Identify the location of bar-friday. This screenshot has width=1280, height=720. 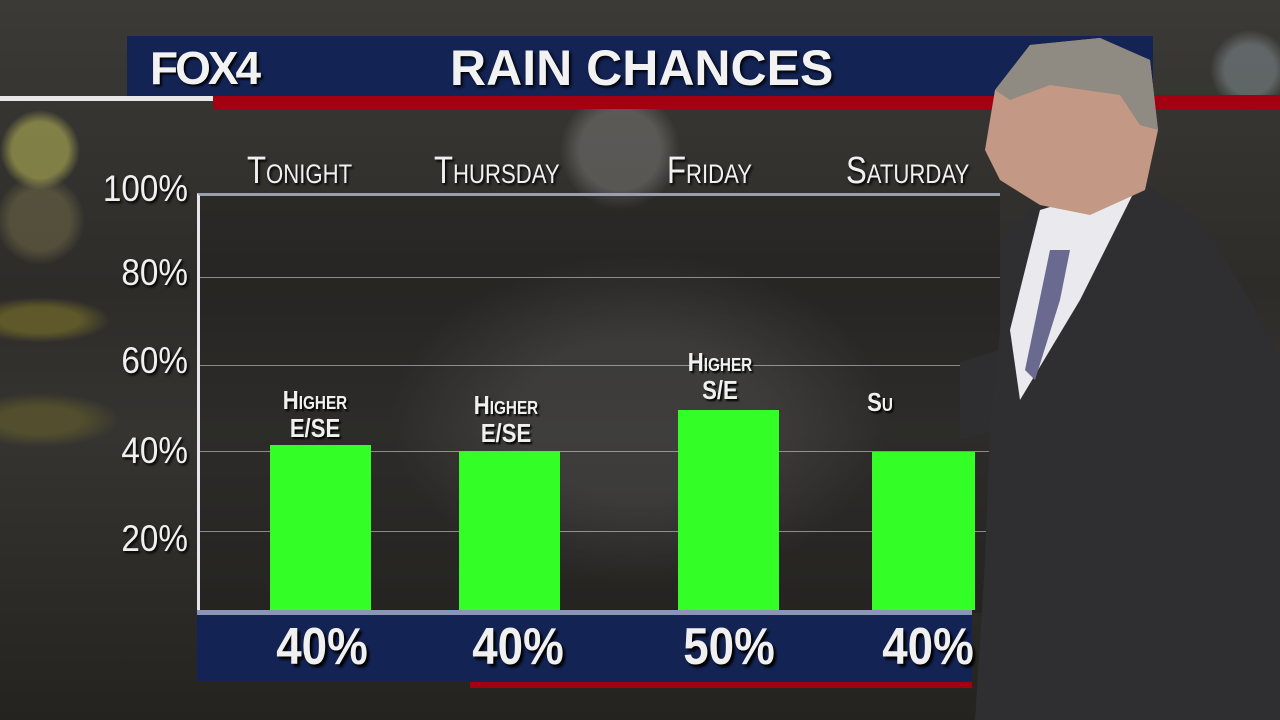
(728, 510).